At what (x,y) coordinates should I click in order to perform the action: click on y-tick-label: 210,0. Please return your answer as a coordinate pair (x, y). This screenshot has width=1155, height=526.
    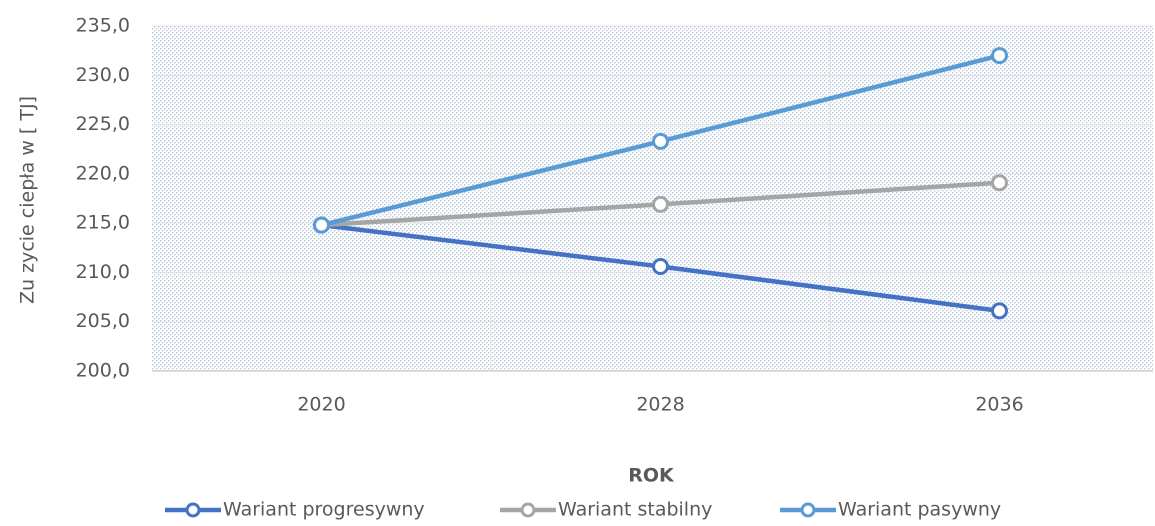
    Looking at the image, I should click on (103, 272).